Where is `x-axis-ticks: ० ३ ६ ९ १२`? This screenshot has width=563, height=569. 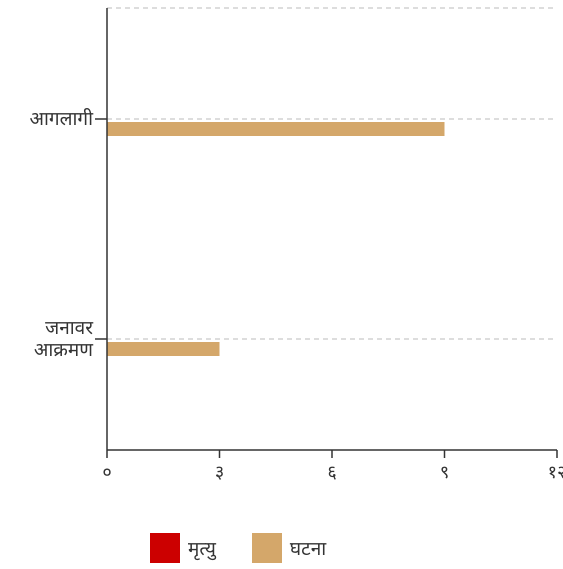
x-axis-ticks: ० ३ ६ ९ १२ is located at coordinates (332, 466).